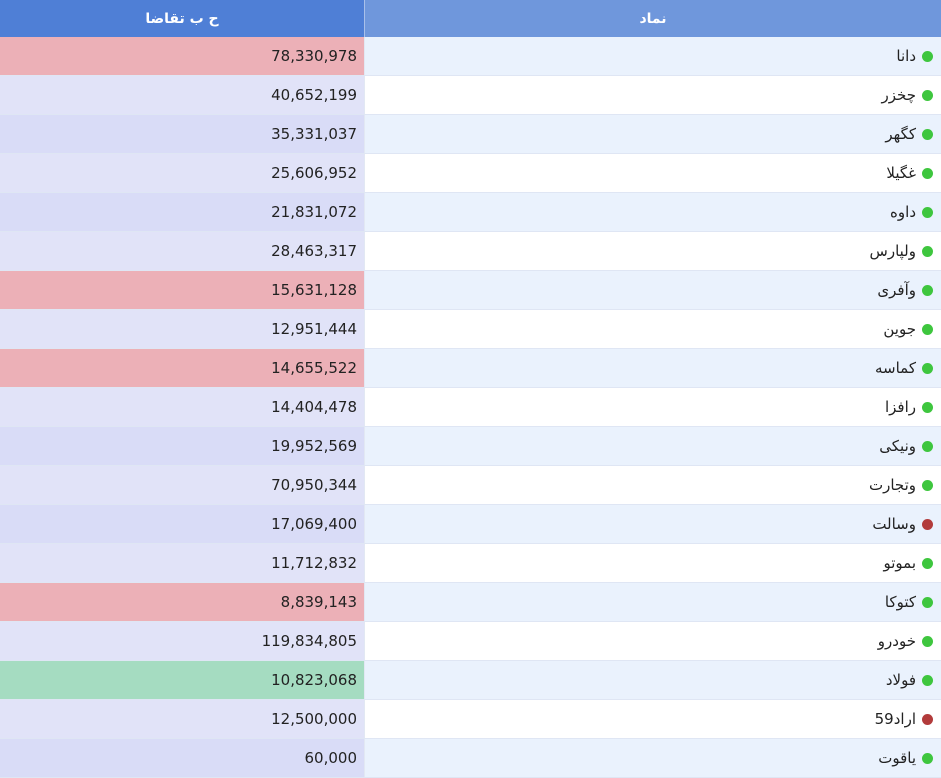 The height and width of the screenshot is (778, 941). What do you see at coordinates (897, 446) in the screenshot?
I see `symbol-name: ونیکی` at bounding box center [897, 446].